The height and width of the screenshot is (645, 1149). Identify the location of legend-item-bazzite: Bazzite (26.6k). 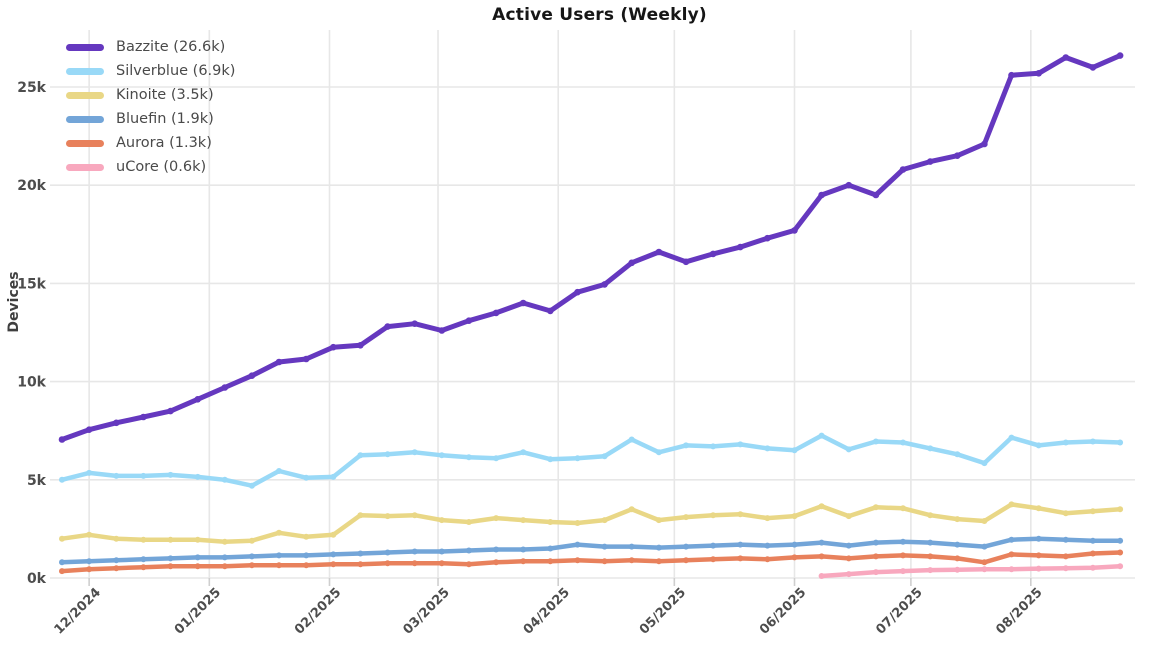
(150, 47).